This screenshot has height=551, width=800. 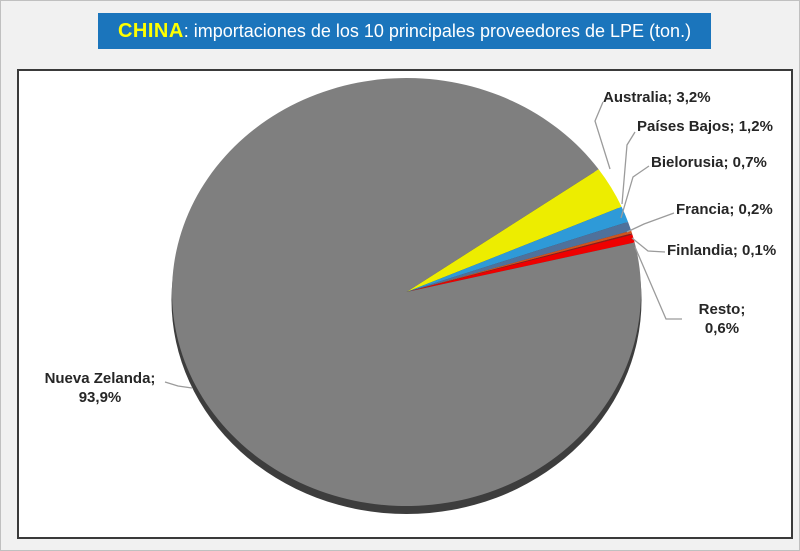 I want to click on slice-label-australia: Australia; 3,2%, so click(x=657, y=97).